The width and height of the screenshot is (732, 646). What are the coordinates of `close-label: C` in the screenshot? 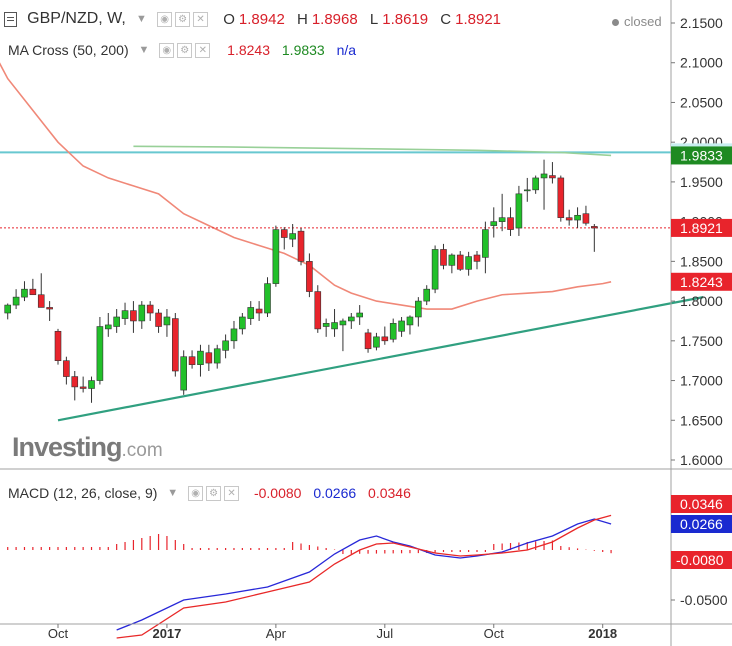 It's located at (446, 19).